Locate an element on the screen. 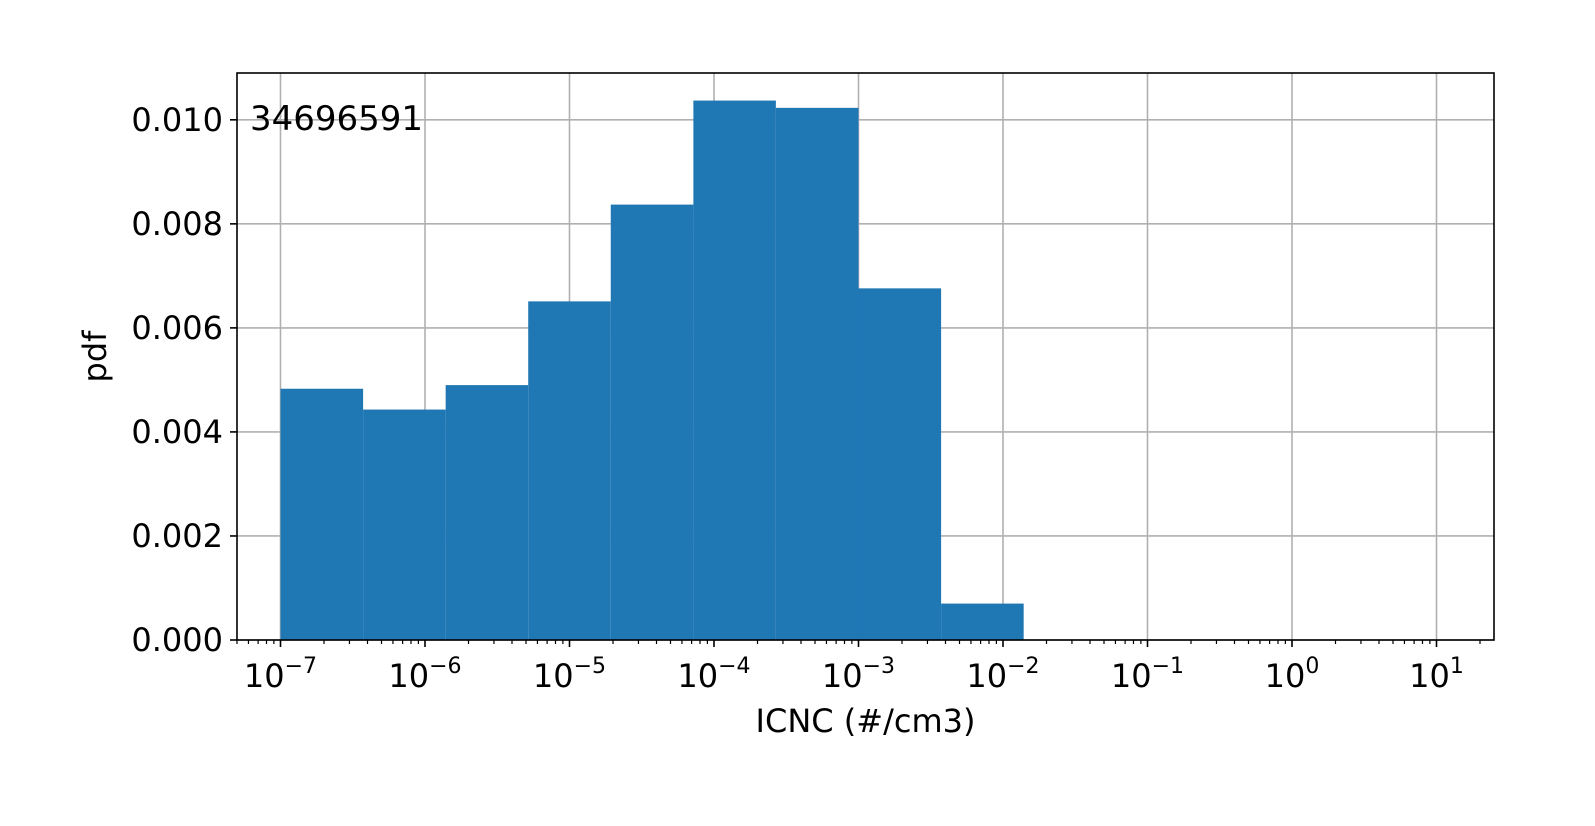 This screenshot has height=826, width=1595. x-tick-labels: 10⁻⁷ 10⁻⁶ 10⁻⁵ 10⁻⁴ 10⁻³ 10⁻² 10⁻¹ 10⁰ 10¹ is located at coordinates (854, 674).